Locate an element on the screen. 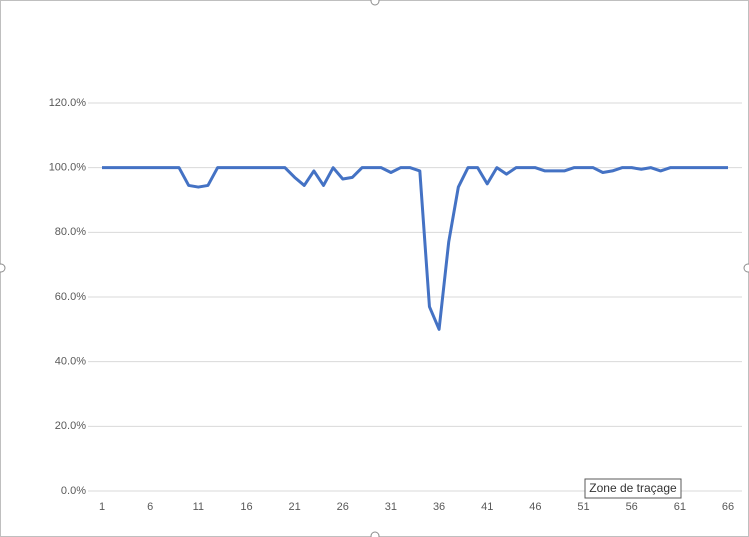  x-tick-label: 11 is located at coordinates (198, 507).